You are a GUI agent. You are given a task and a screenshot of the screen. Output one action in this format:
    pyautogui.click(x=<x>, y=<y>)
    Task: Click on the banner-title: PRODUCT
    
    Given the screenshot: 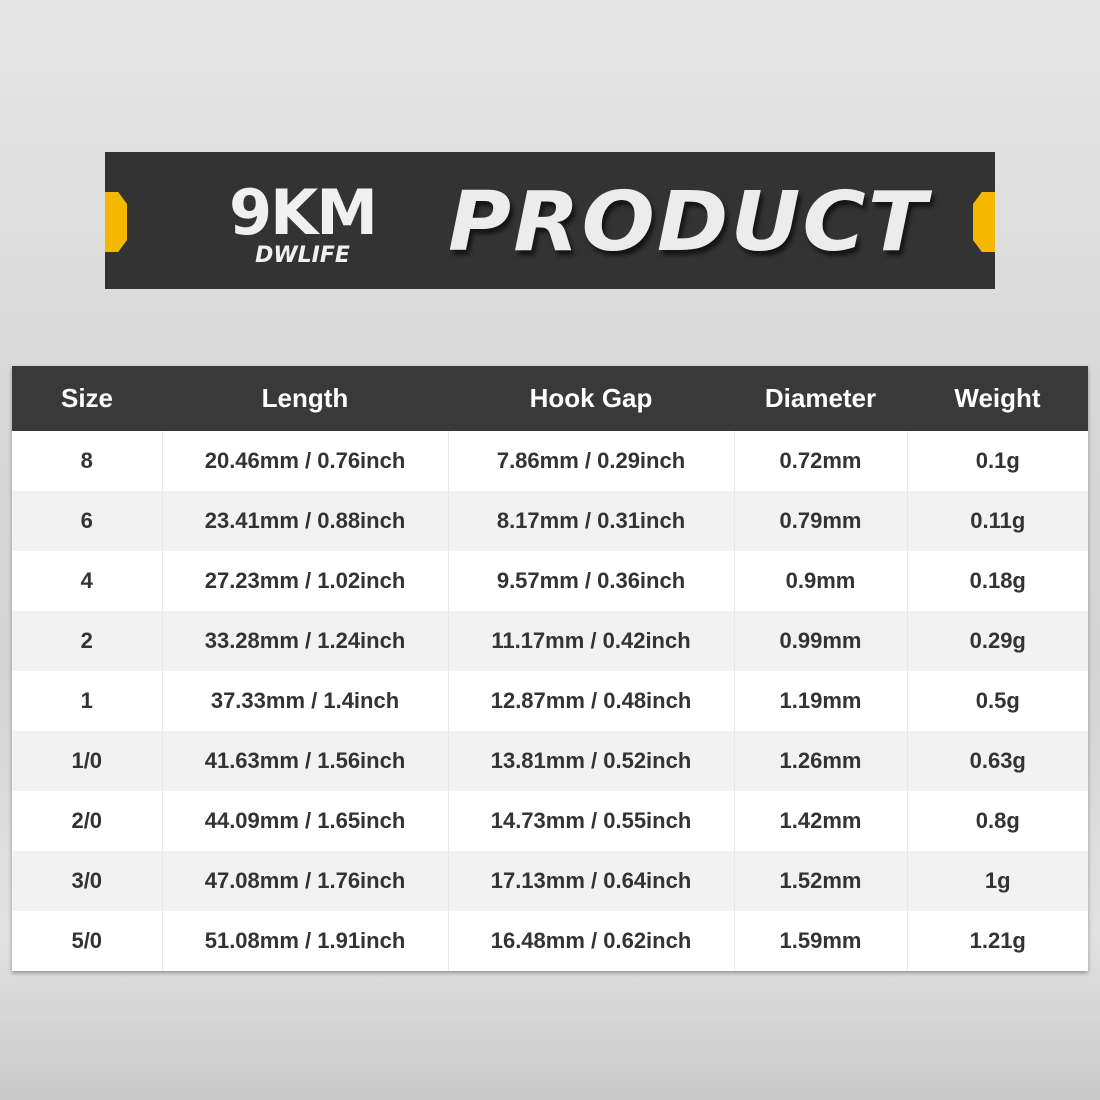 What is the action you would take?
    pyautogui.click(x=688, y=222)
    